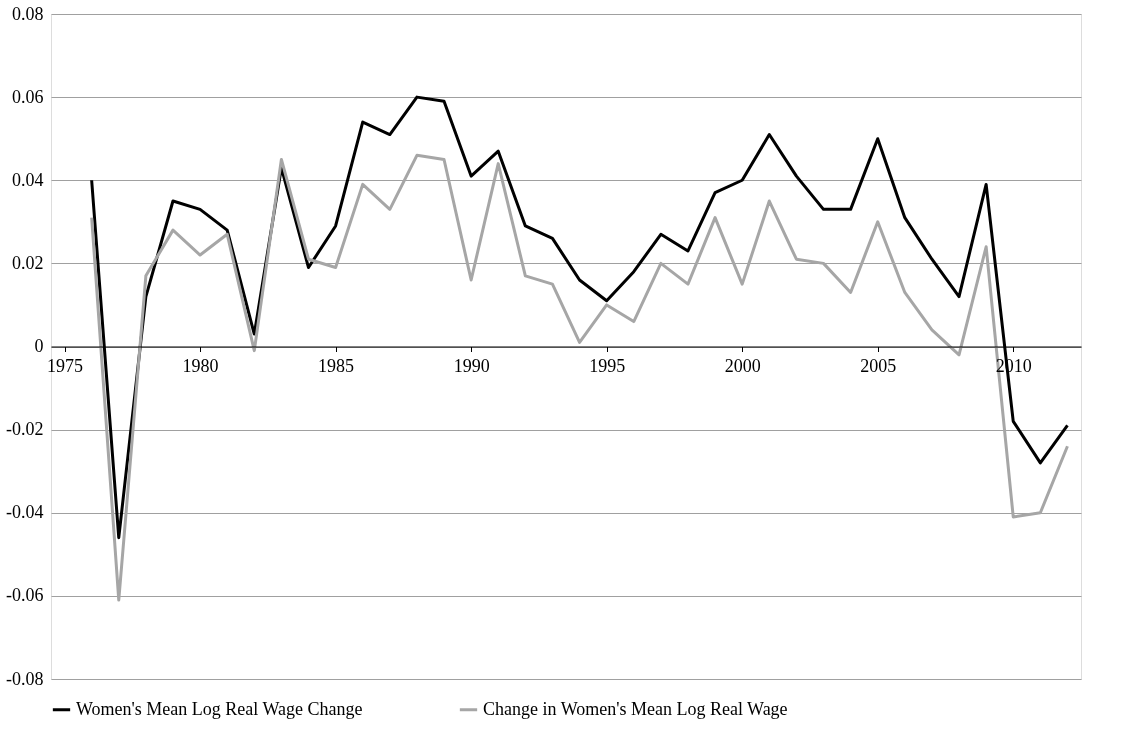  Describe the element at coordinates (28, 96) in the screenshot. I see `y-tick-label: 0.06` at that location.